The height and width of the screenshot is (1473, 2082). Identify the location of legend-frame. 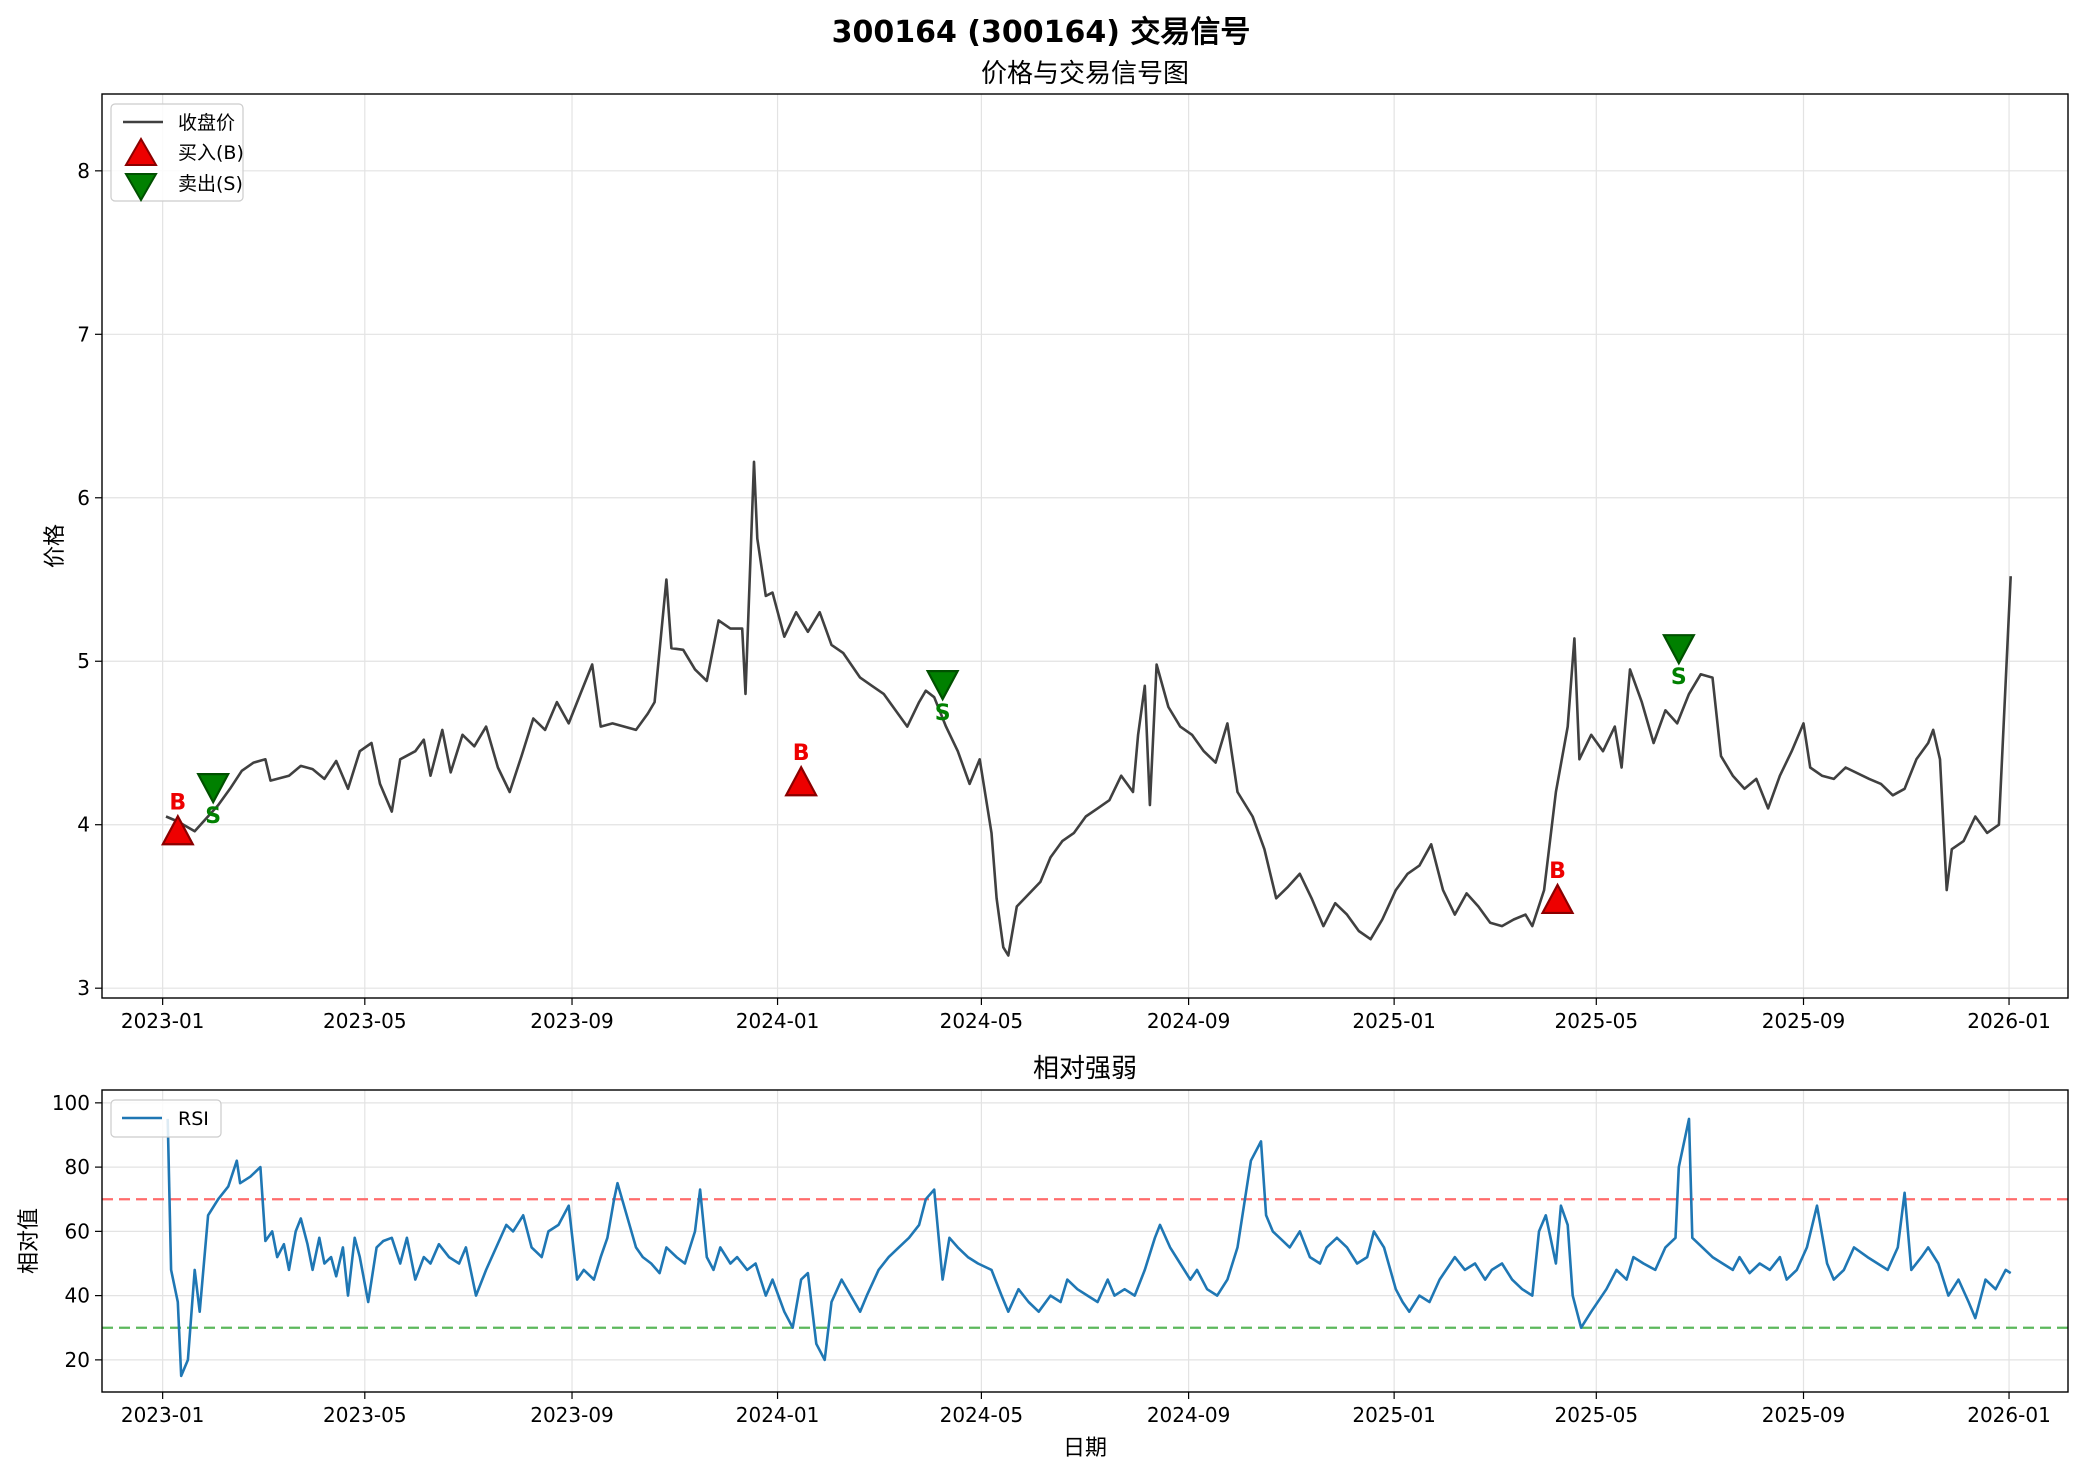
(166, 1118).